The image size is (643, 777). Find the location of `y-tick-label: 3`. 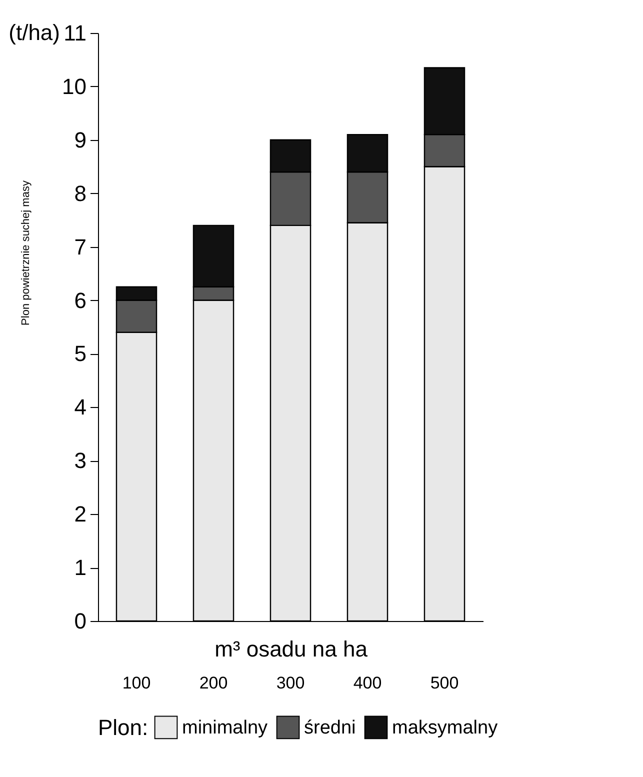

y-tick-label: 3 is located at coordinates (80, 461).